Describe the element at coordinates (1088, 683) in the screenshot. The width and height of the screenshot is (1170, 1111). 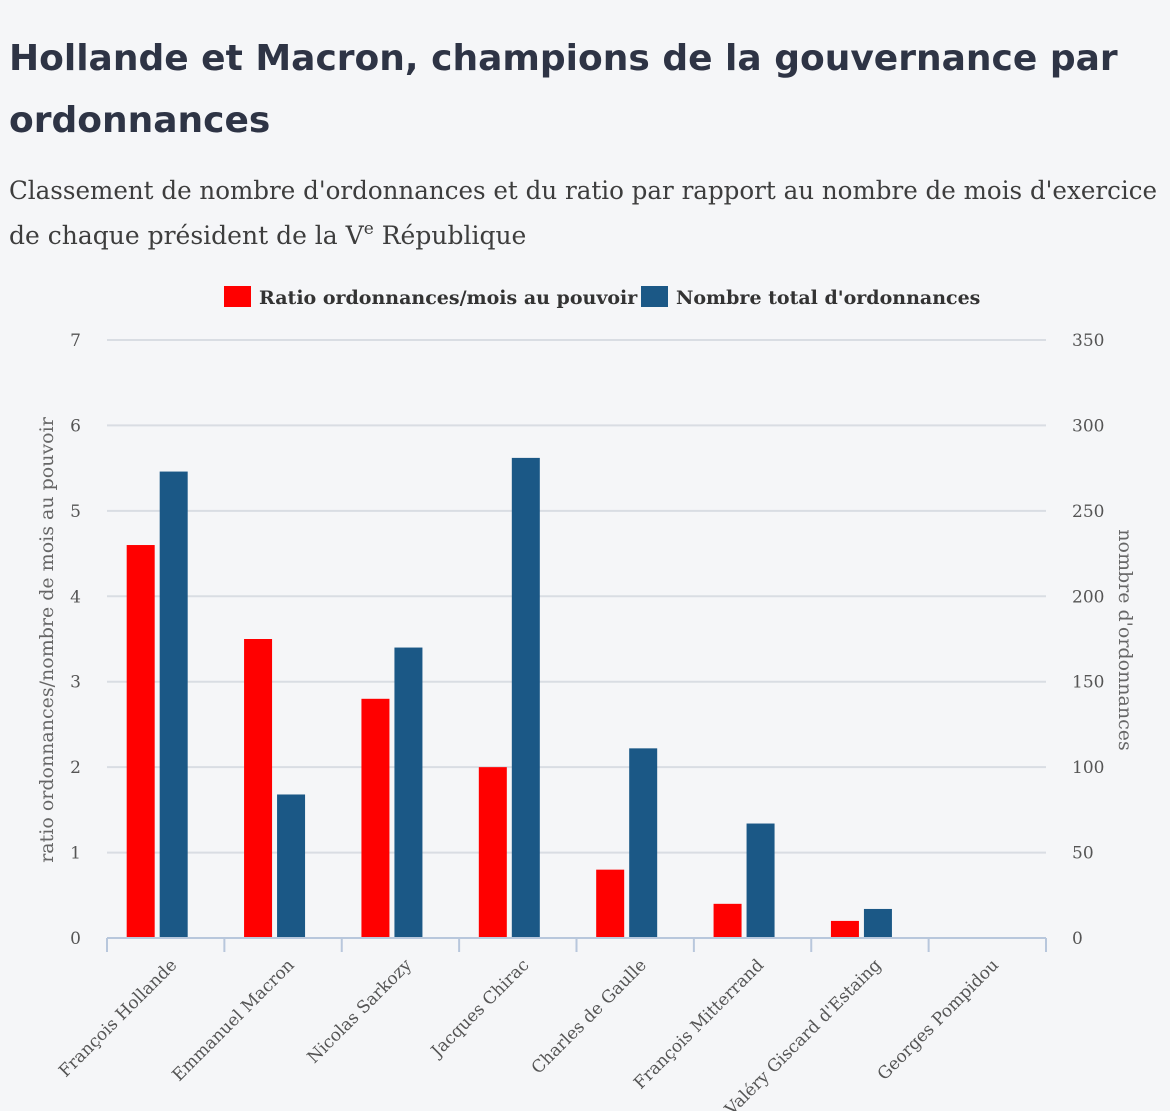
I see `right-tick-label: 150` at that location.